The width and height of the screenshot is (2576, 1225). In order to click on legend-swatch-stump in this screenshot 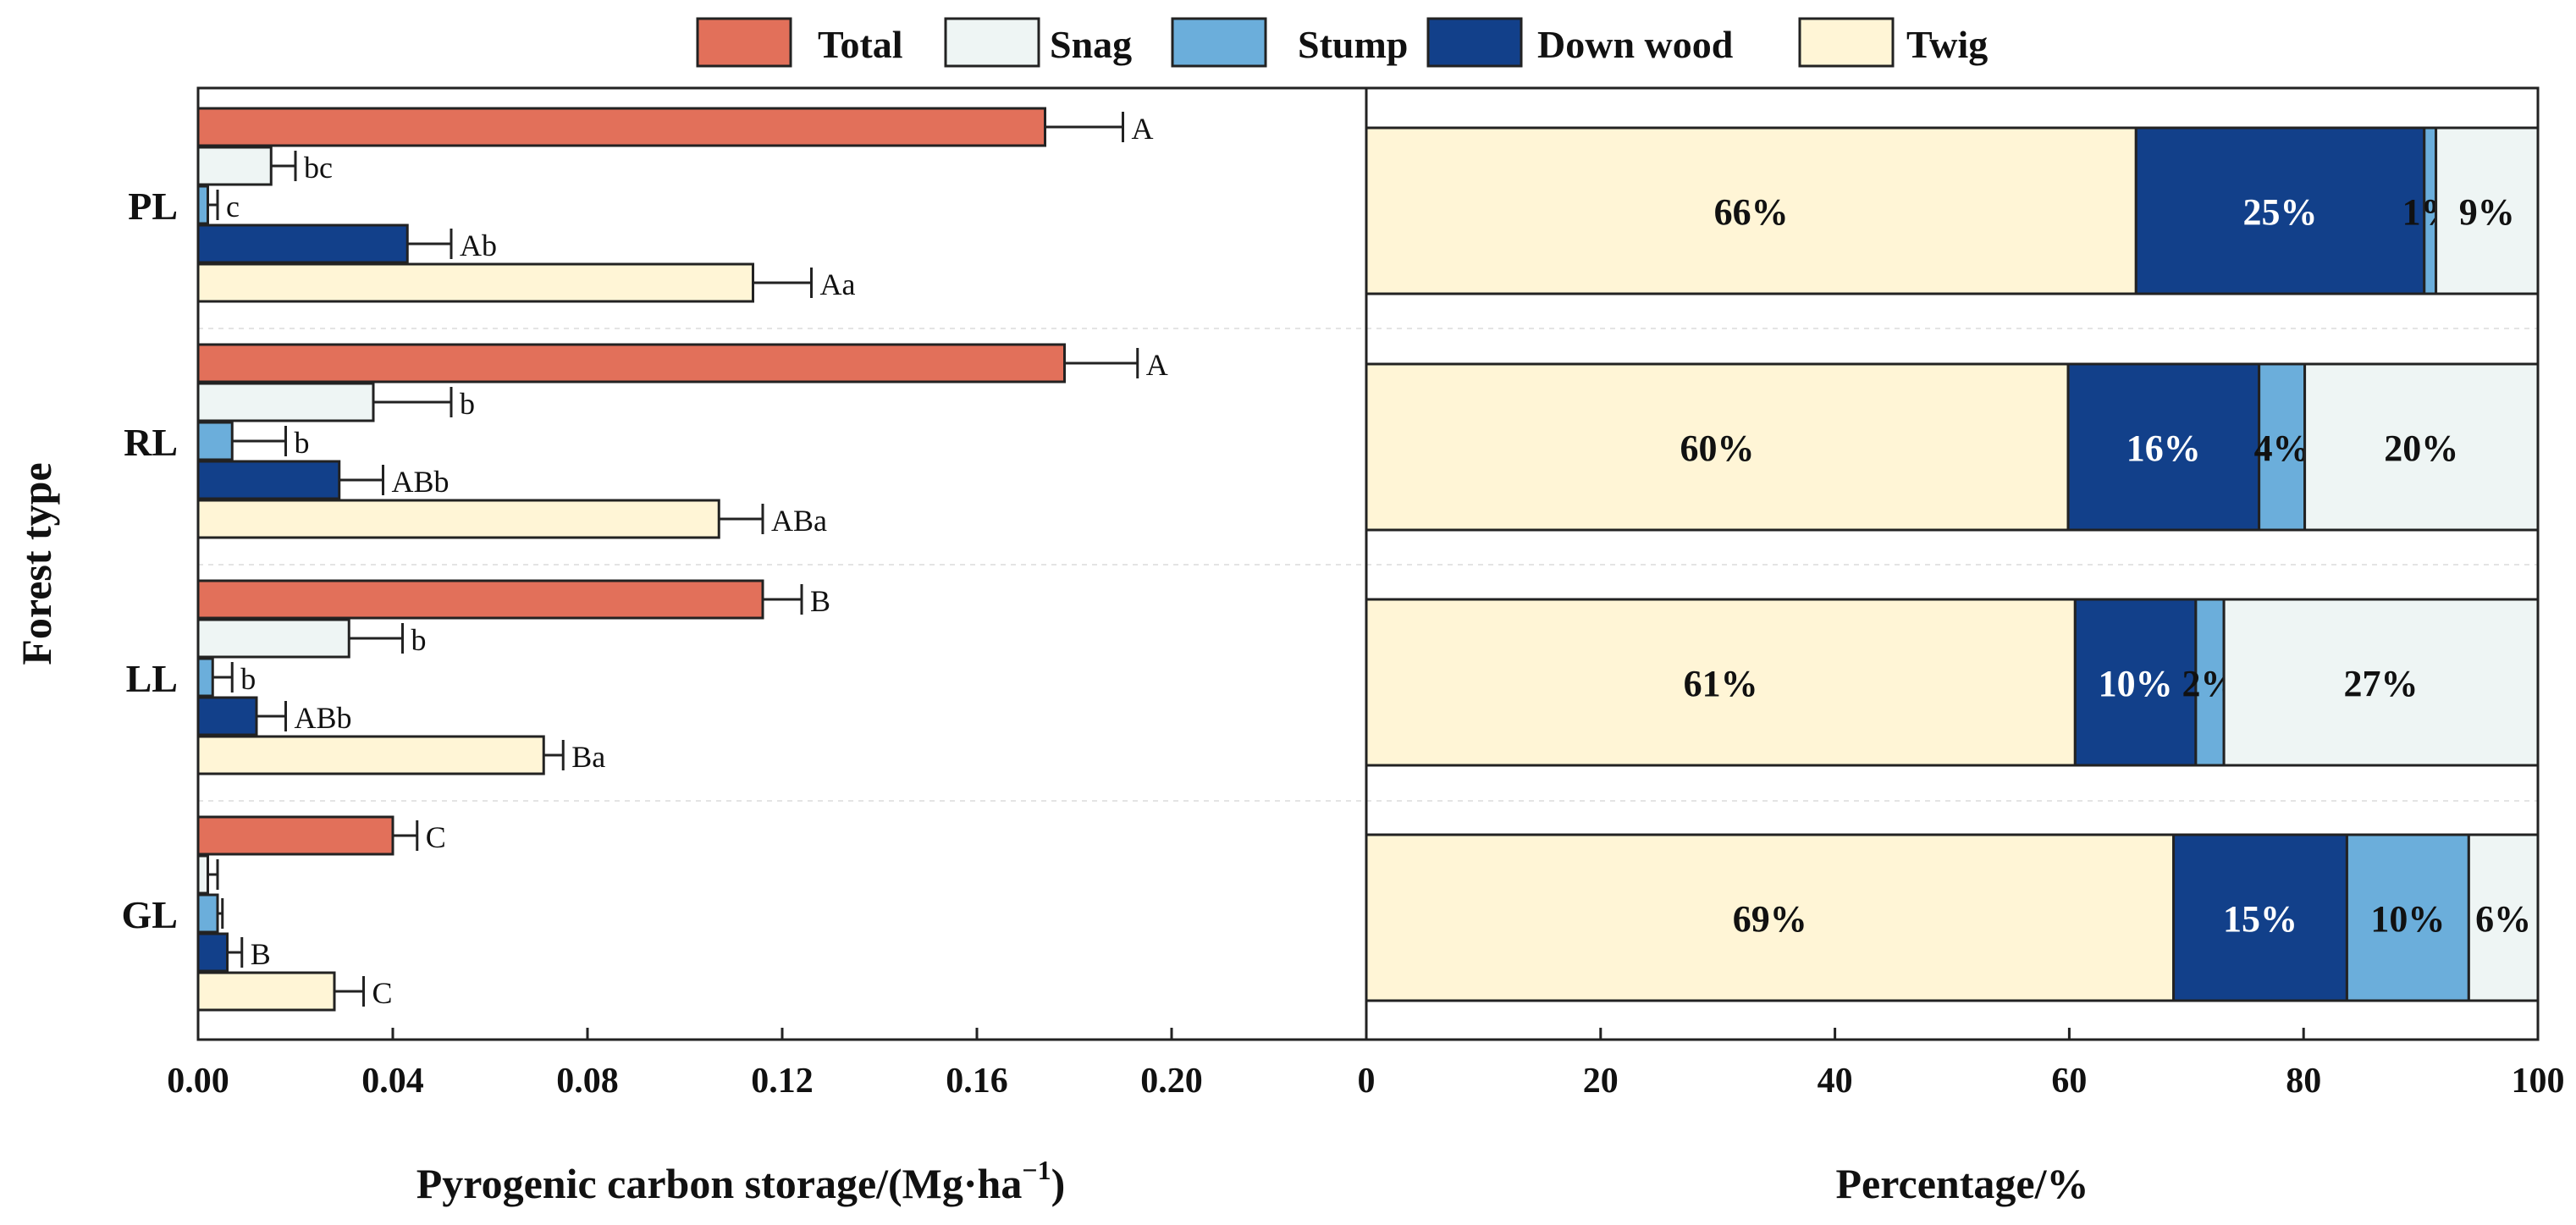, I will do `click(1219, 42)`.